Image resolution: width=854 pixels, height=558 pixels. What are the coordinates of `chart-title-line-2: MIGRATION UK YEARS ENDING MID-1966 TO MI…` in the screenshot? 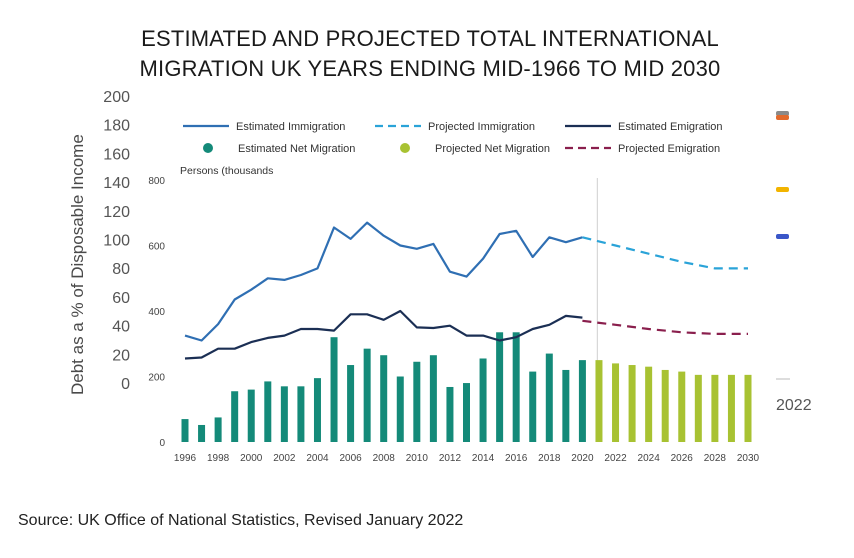 It's located at (430, 68).